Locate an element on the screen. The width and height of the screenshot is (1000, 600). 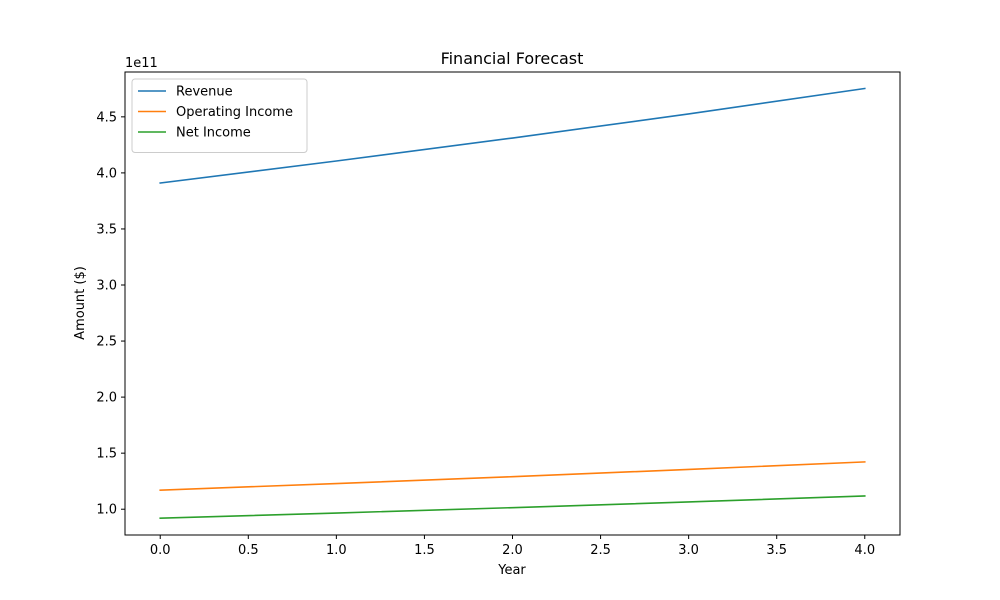
series-line-revenue is located at coordinates (512, 135).